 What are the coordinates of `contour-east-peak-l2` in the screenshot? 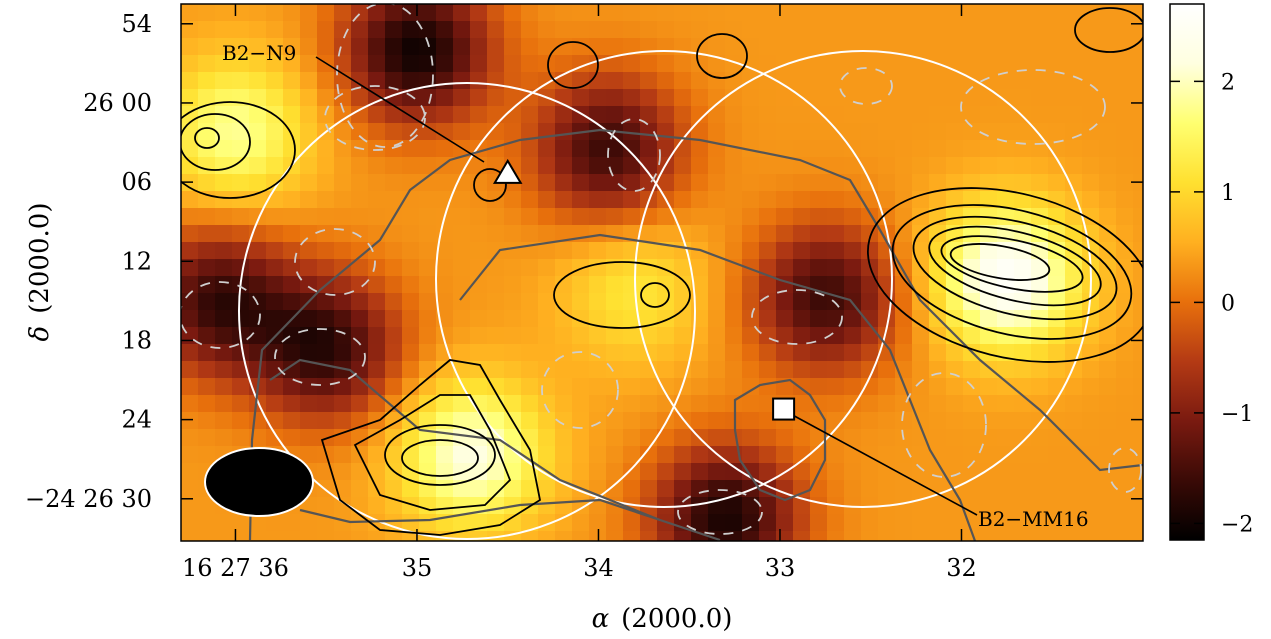 It's located at (1012, 272).